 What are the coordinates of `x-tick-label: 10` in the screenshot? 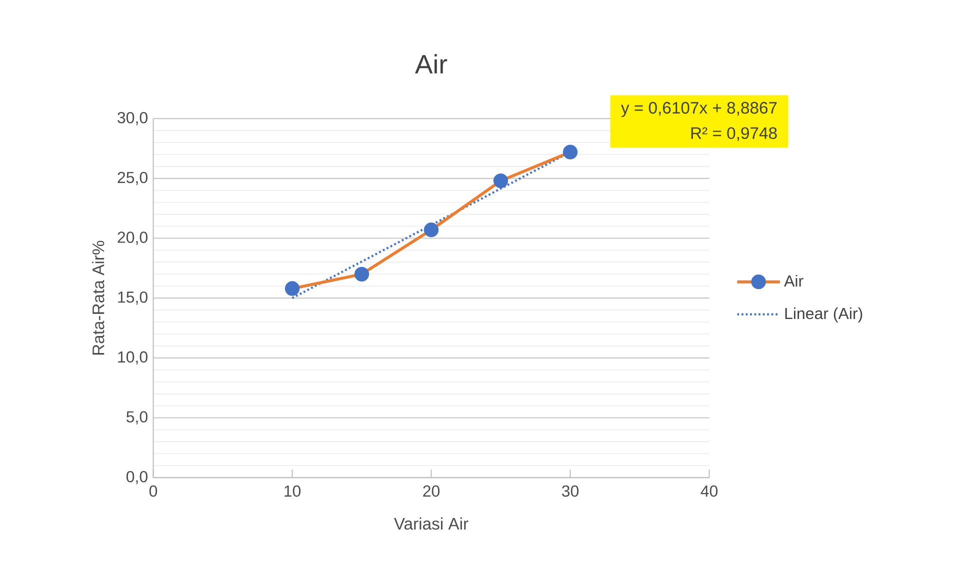 It's located at (292, 491).